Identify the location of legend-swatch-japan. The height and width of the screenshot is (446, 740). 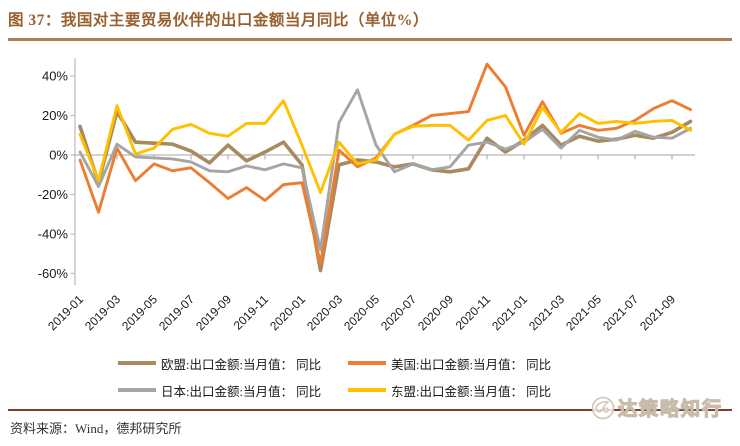
(137, 390).